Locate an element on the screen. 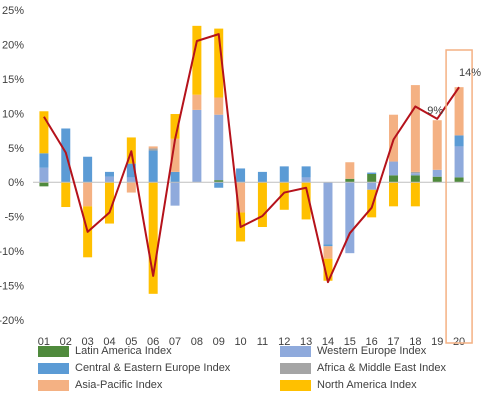  legend-label: Central & Eastern Europe Index is located at coordinates (153, 368).